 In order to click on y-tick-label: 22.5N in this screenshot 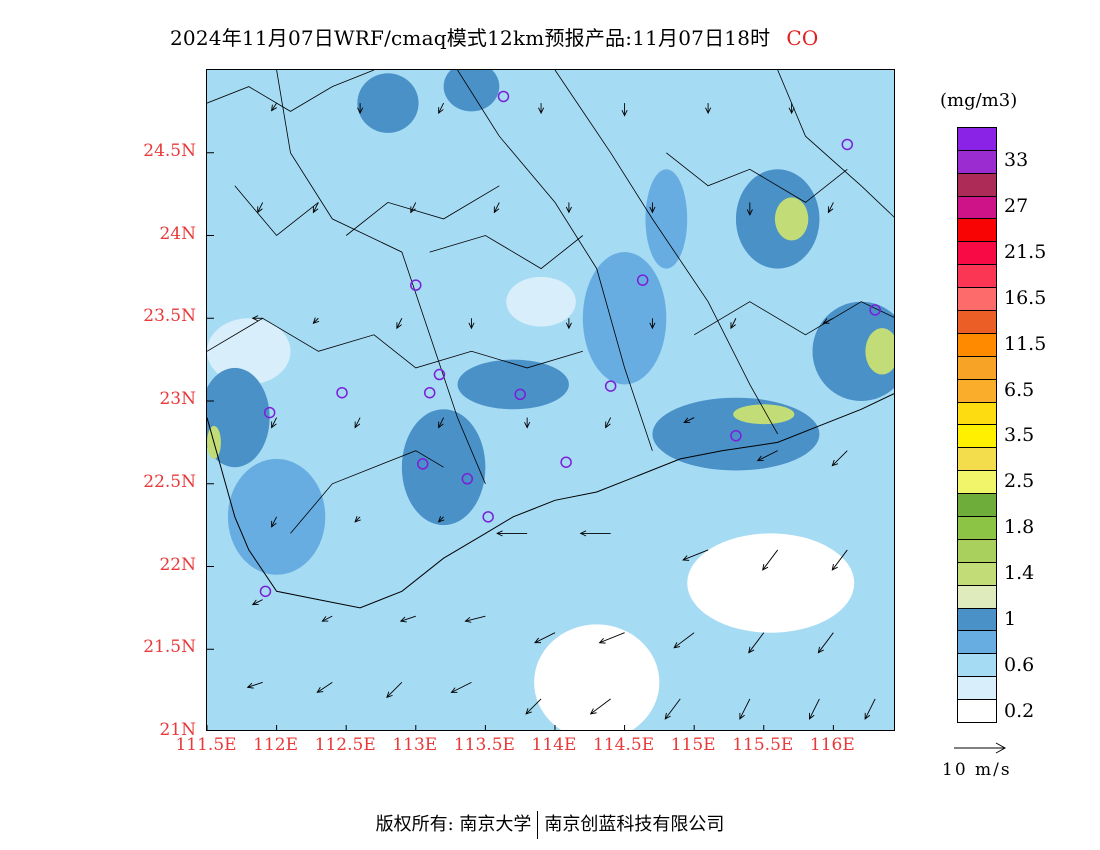, I will do `click(169, 481)`.